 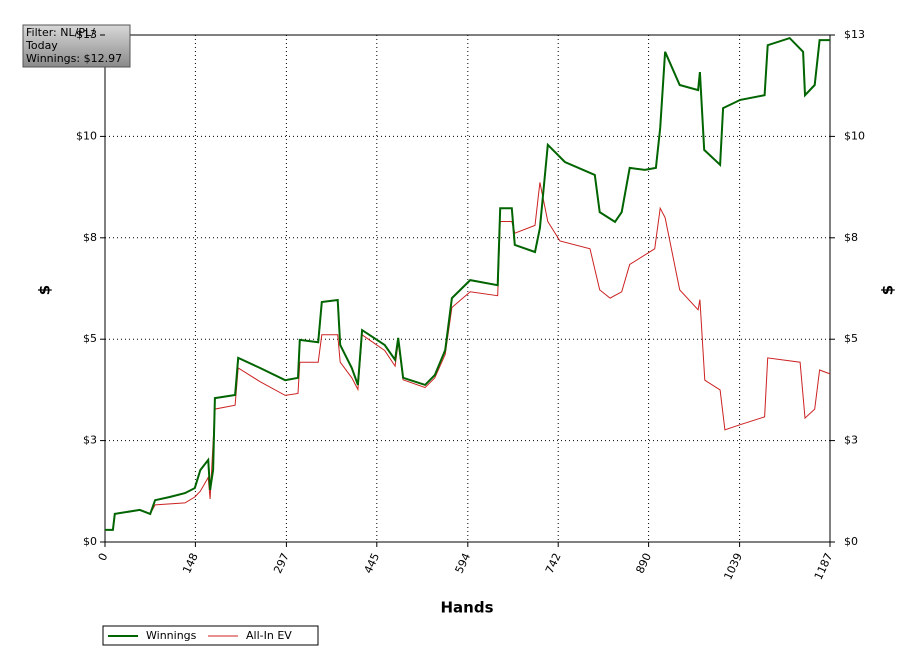 I want to click on filter-box: Filter: NL/PL/ Today Winnings: $12.97, so click(x=76, y=46).